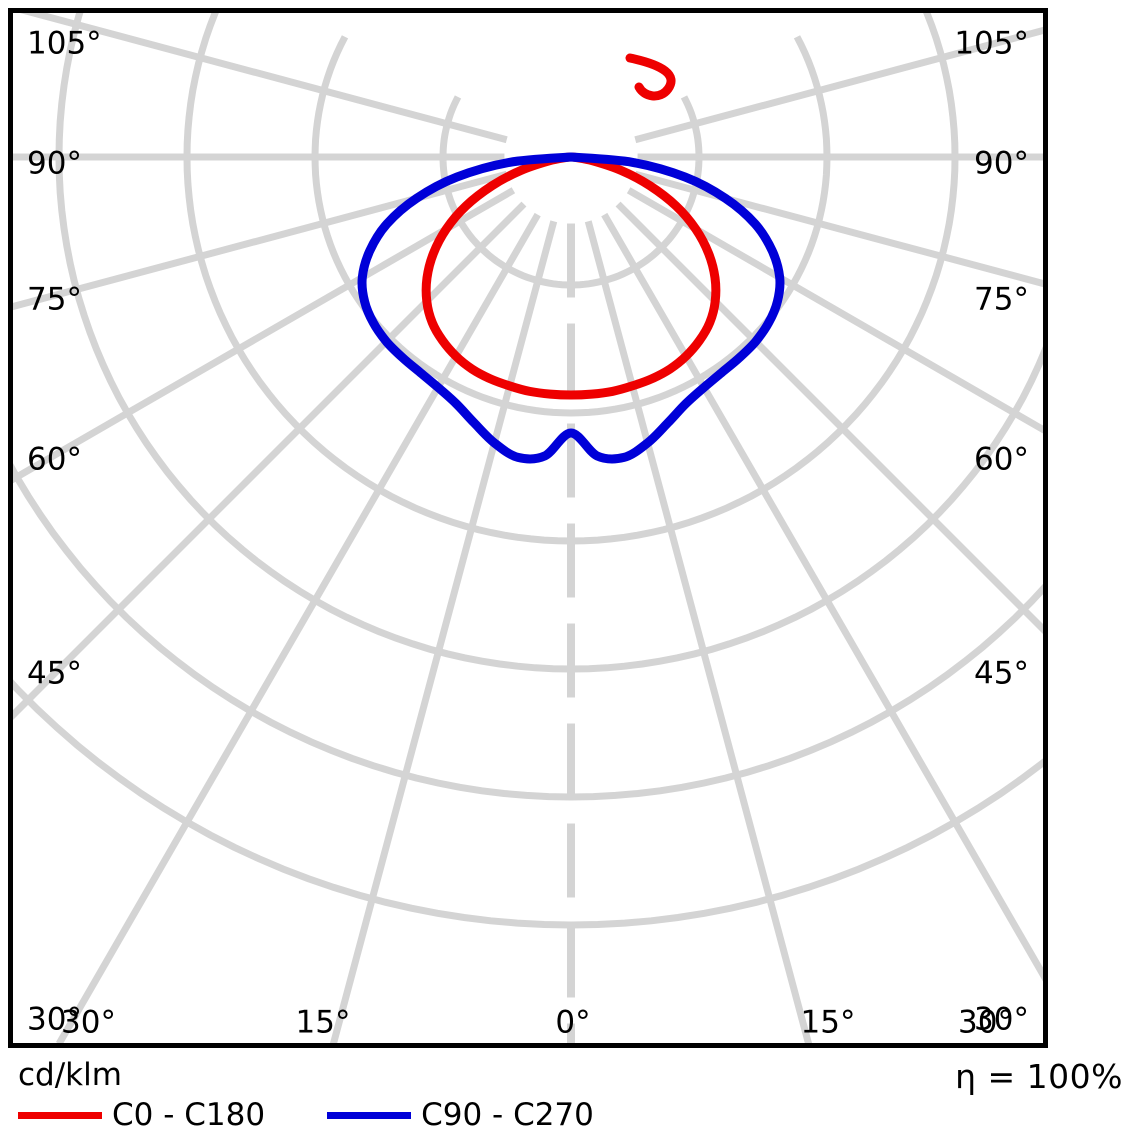 Image resolution: width=1143 pixels, height=1143 pixels. I want to click on curve-c90-c270, so click(571, 308).